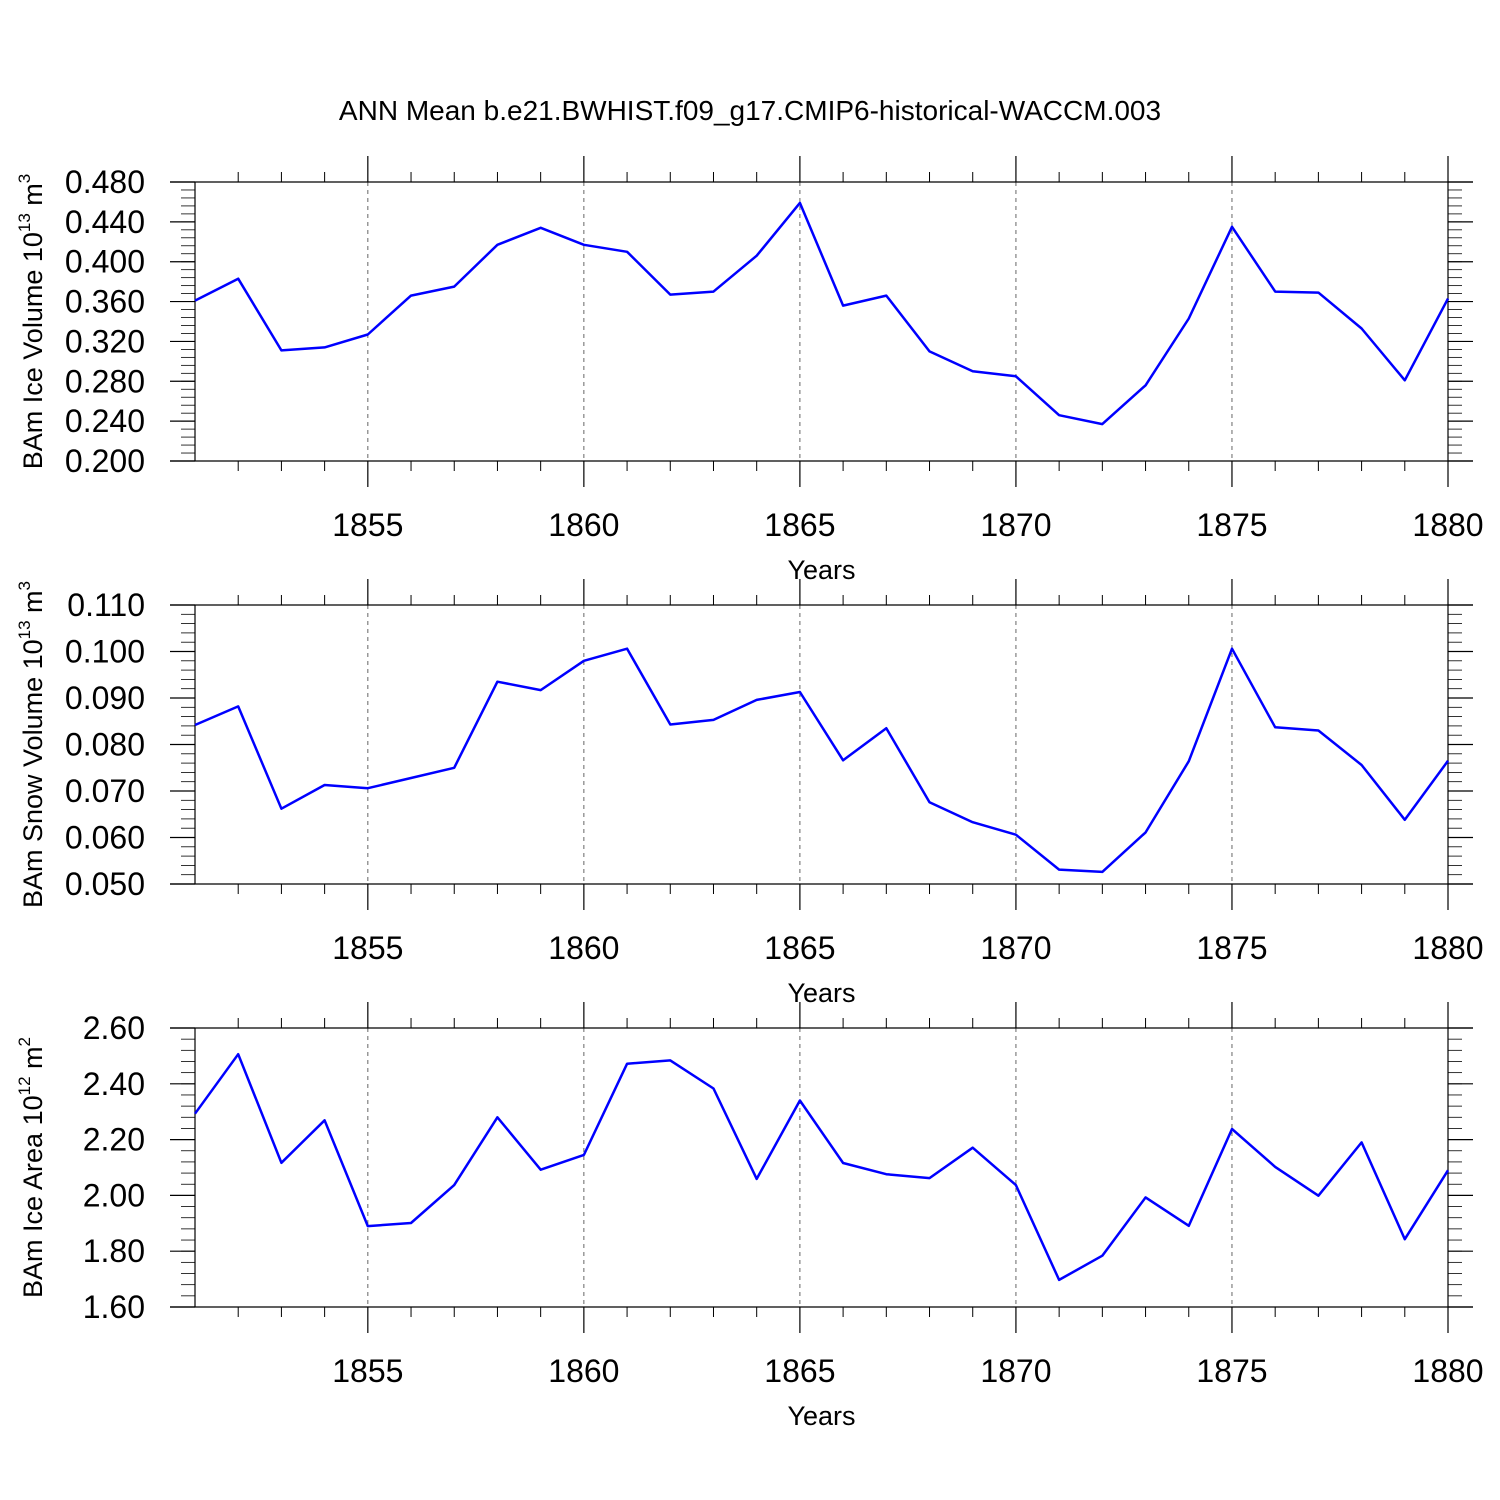  What do you see at coordinates (367, 948) in the screenshot?
I see `x-tick-label-1855: 1855` at bounding box center [367, 948].